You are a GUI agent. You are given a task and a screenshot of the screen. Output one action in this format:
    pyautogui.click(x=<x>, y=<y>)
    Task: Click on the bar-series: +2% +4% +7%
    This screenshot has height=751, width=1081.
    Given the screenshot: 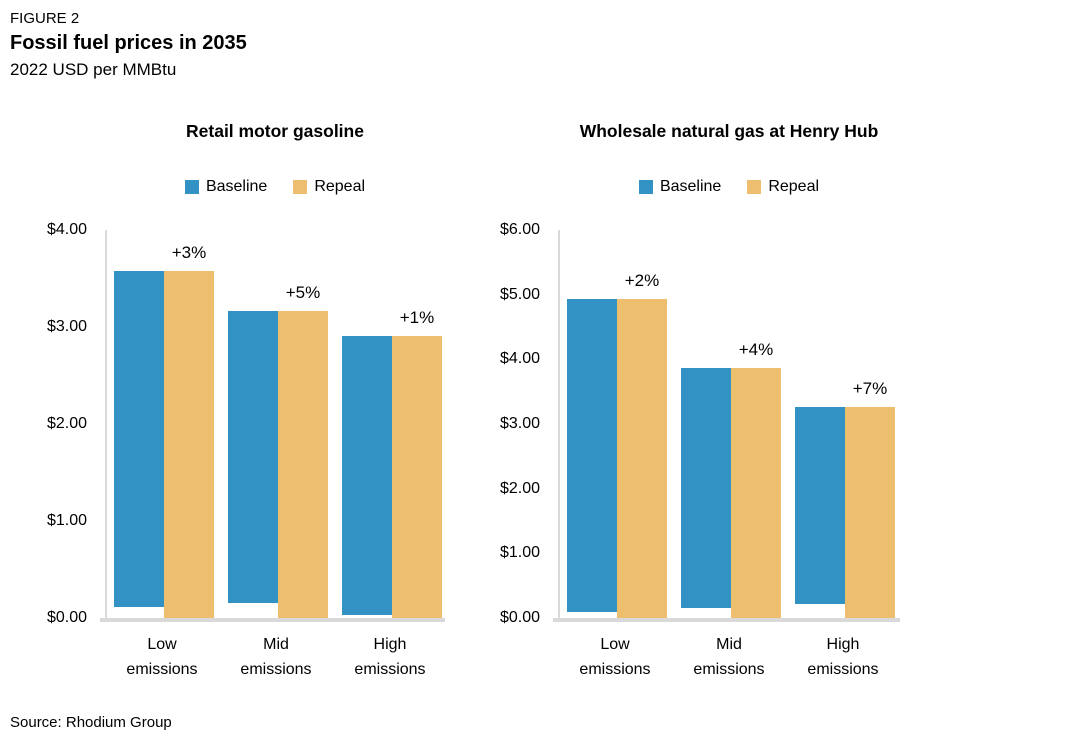 What is the action you would take?
    pyautogui.click(x=731, y=444)
    